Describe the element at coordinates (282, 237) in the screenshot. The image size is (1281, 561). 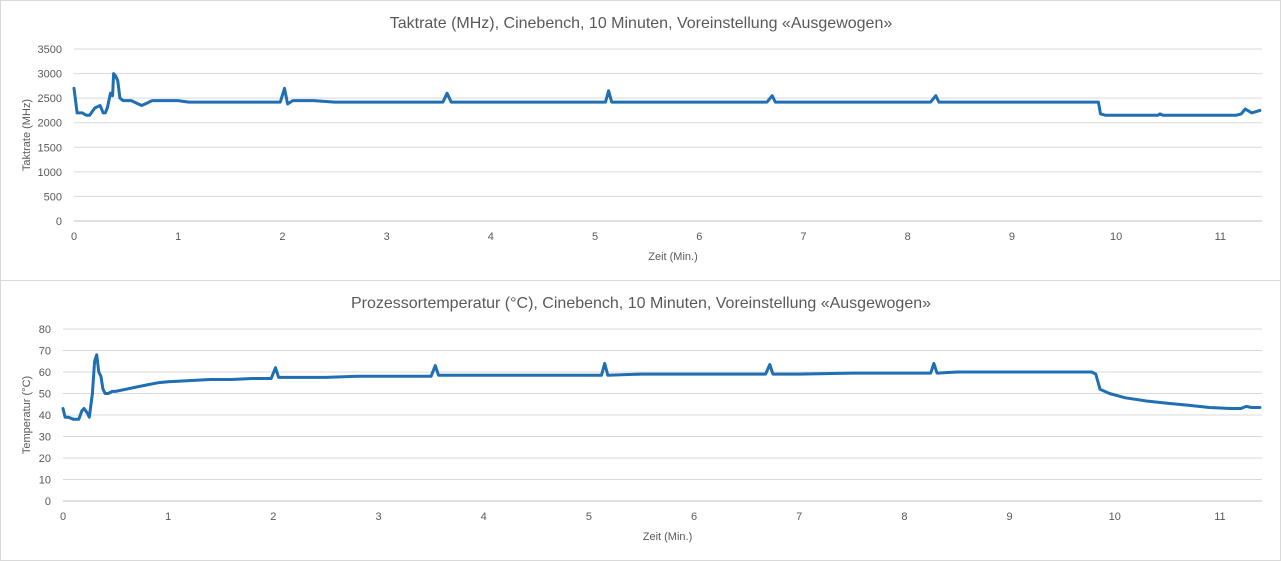
I see `clock-x-tick-label: 2` at that location.